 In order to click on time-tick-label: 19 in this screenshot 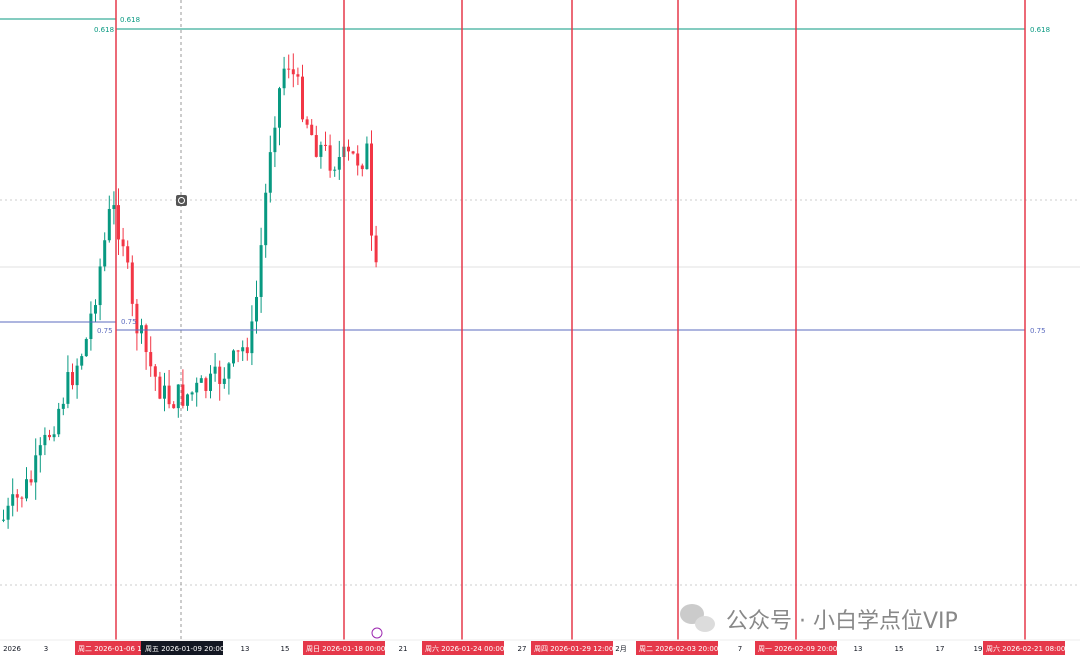, I will do `click(978, 649)`.